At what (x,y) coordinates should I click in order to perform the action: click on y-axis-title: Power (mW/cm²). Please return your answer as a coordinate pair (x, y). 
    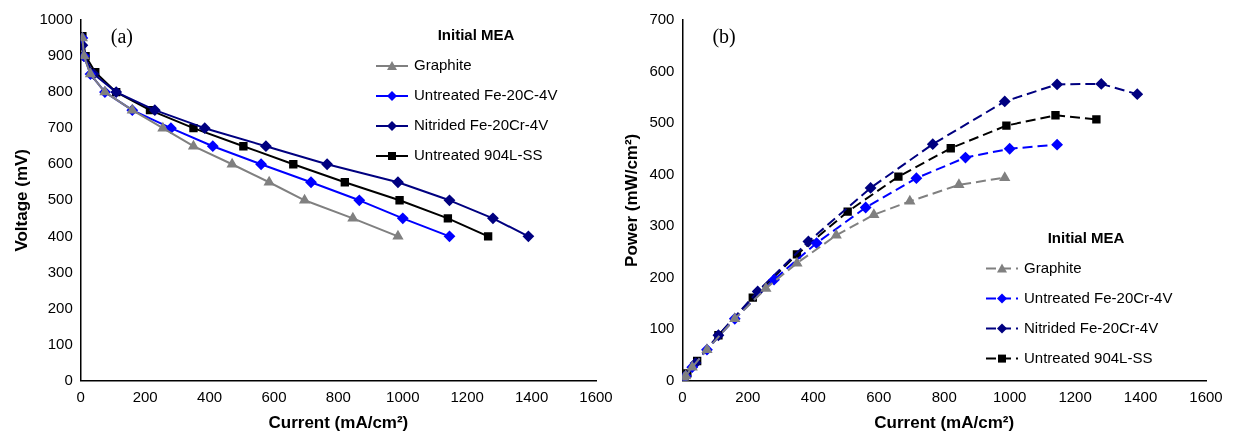
    Looking at the image, I should click on (631, 200).